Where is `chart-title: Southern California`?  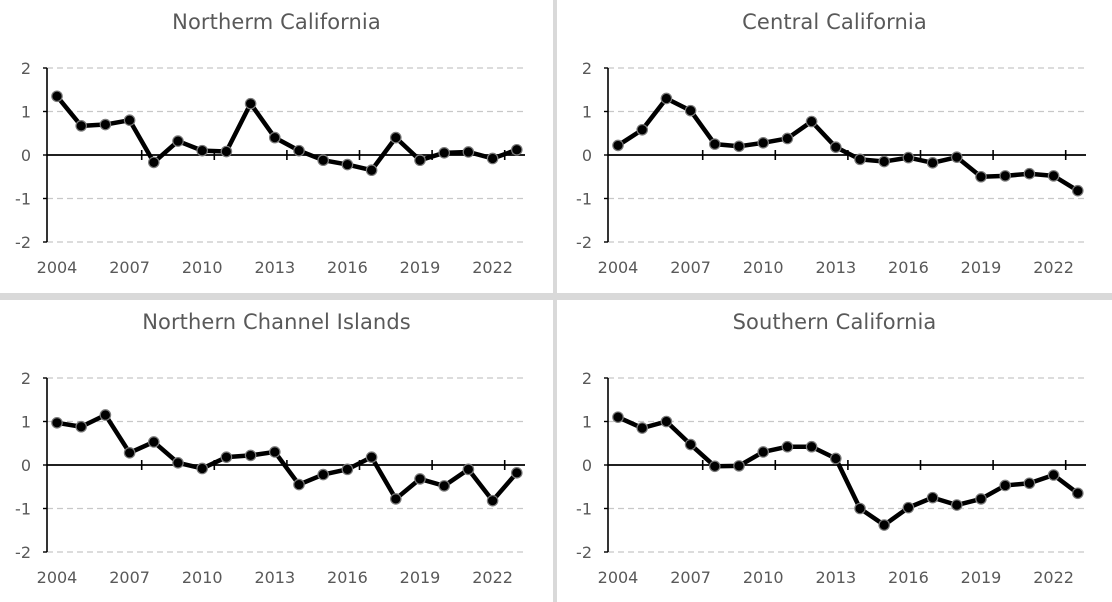 chart-title: Southern California is located at coordinates (834, 322).